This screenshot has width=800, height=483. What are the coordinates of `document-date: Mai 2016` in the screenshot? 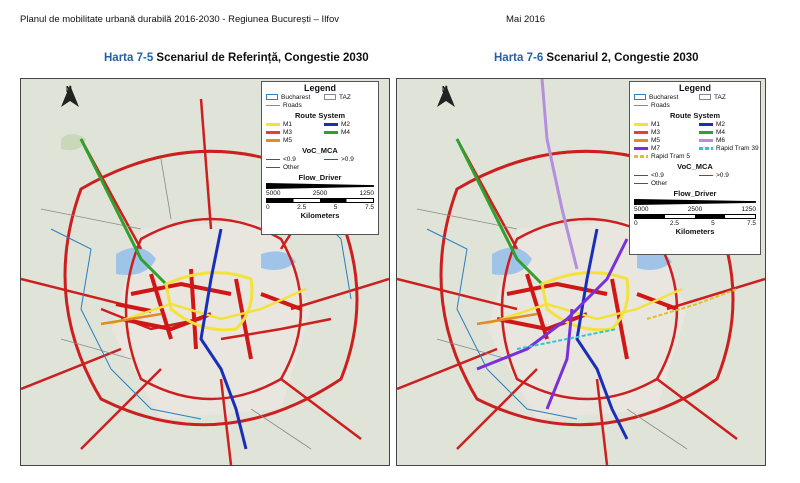 It's located at (526, 19).